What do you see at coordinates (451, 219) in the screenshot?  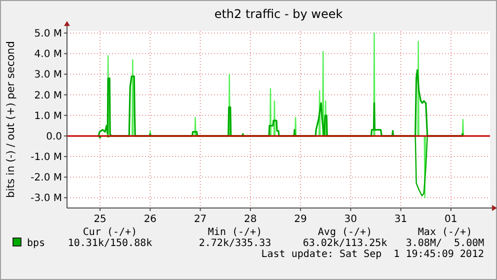 I see `x-tick-label: 01` at bounding box center [451, 219].